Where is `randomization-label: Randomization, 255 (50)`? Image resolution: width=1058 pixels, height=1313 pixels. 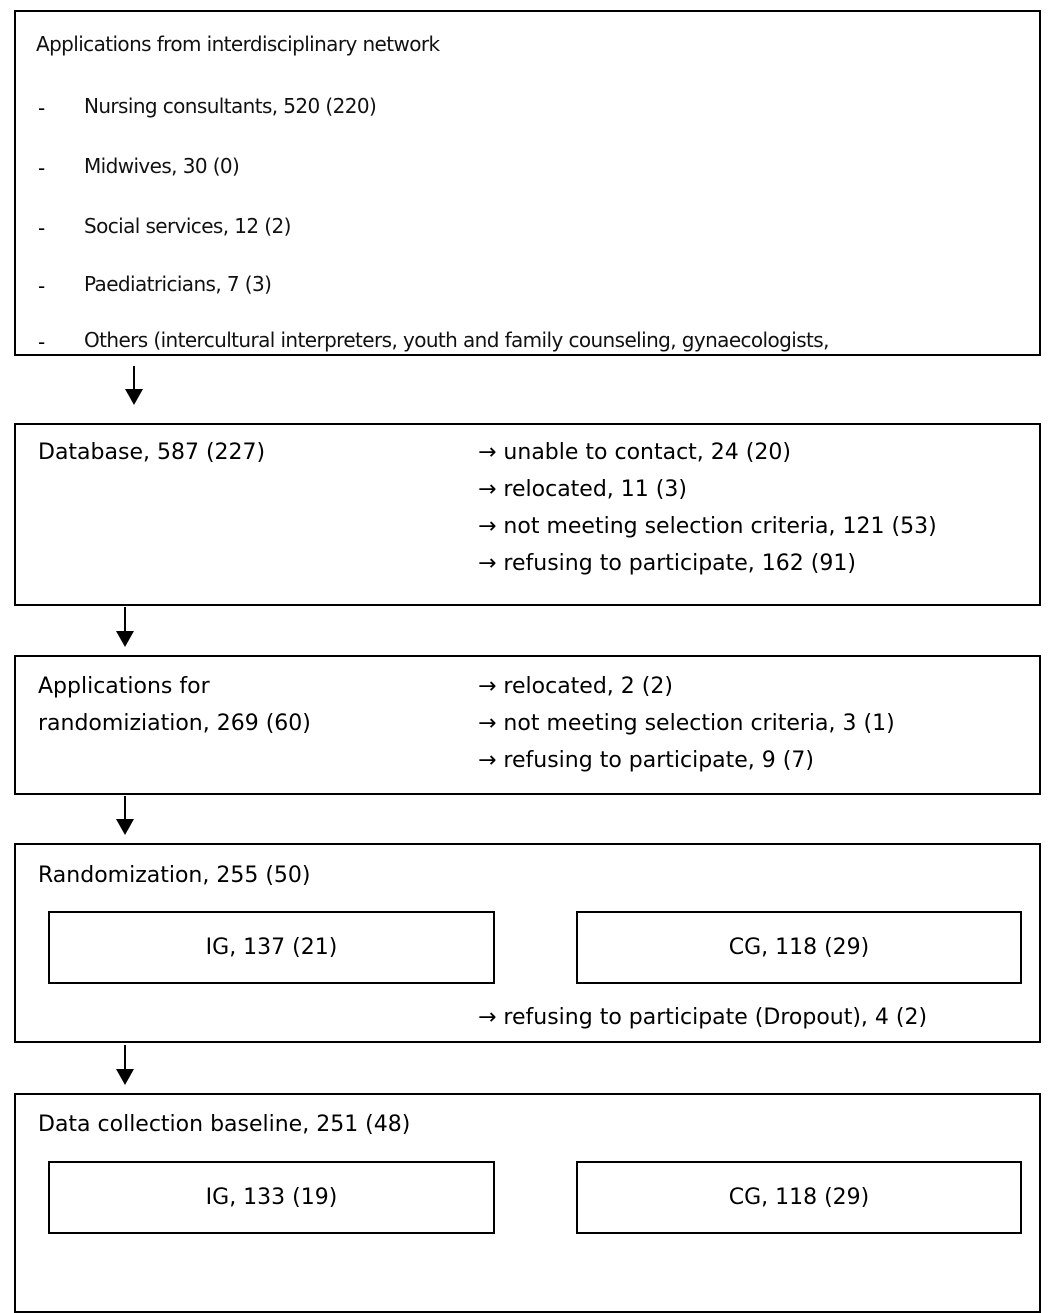 randomization-label: Randomization, 255 (50) is located at coordinates (174, 875).